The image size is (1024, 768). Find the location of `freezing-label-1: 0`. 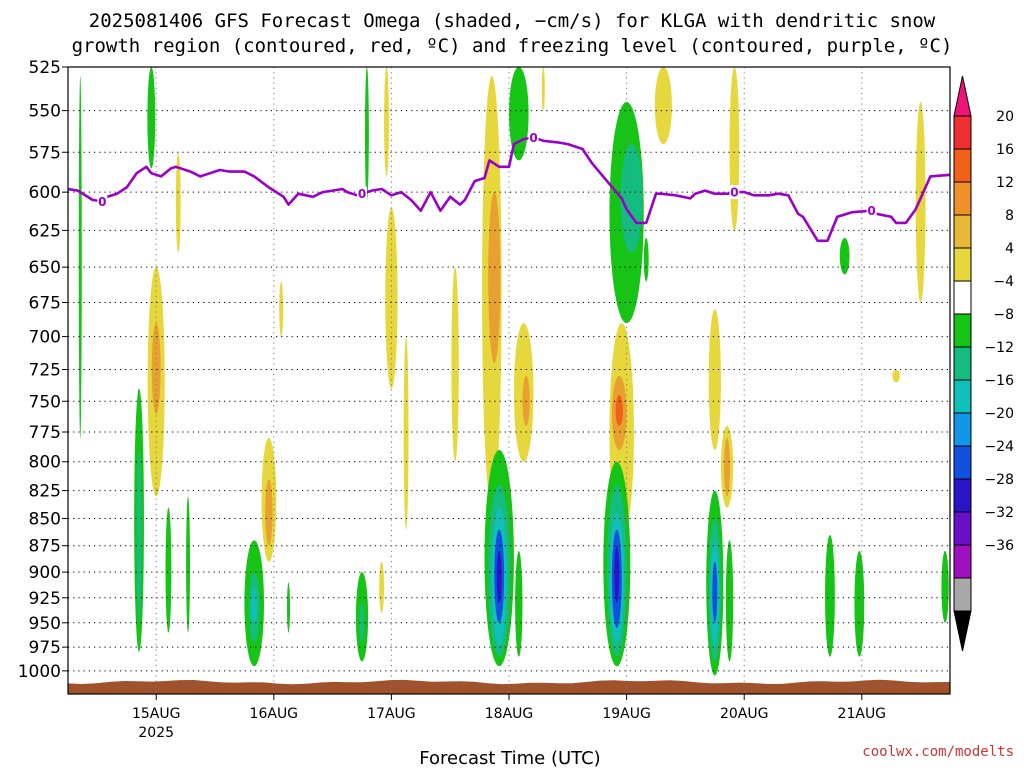

freezing-label-1: 0 is located at coordinates (362, 194).